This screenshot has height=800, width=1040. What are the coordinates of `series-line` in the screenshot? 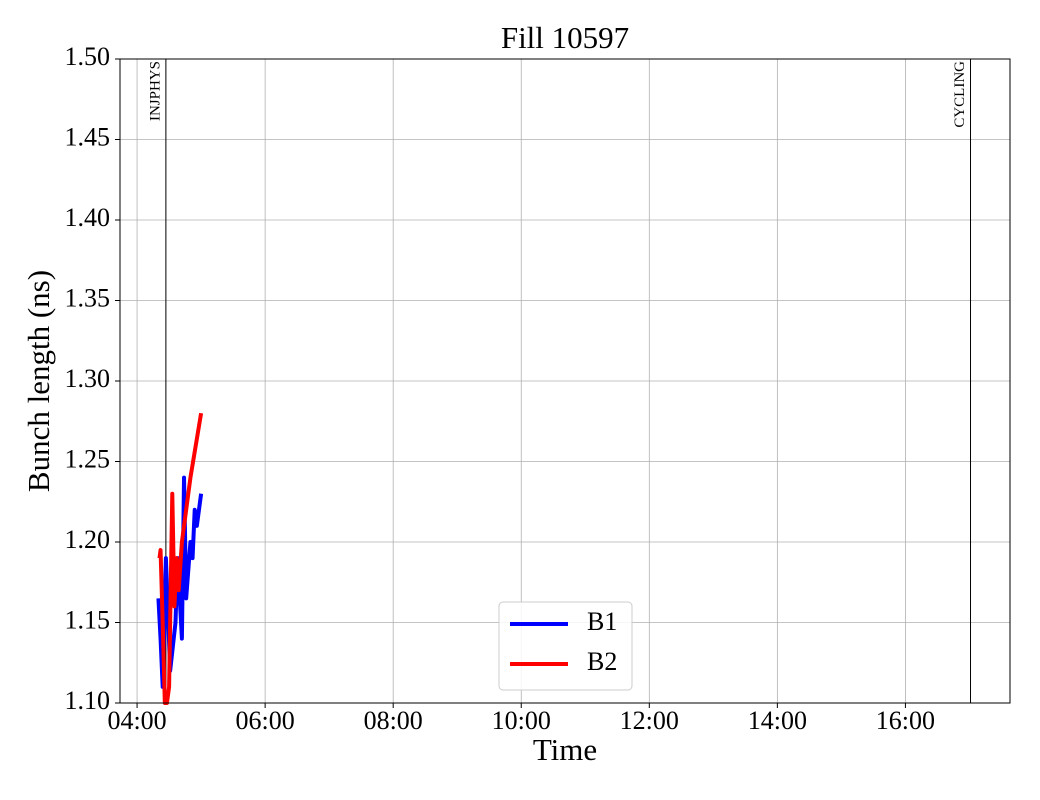 It's located at (180, 558).